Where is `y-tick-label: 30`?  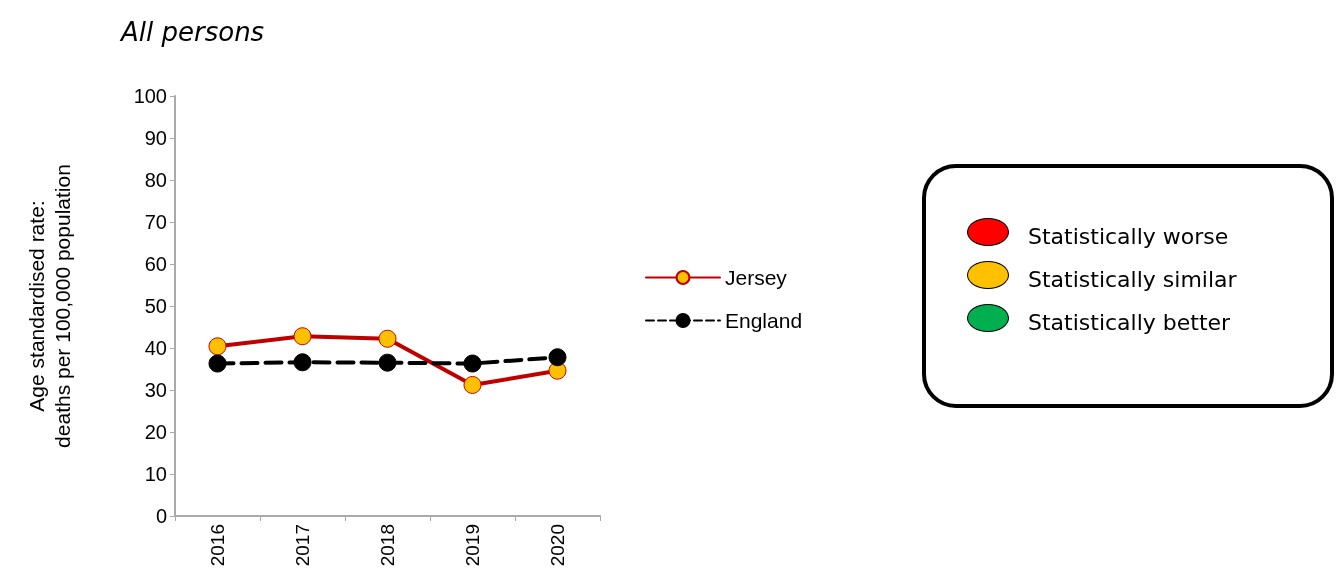 y-tick-label: 30 is located at coordinates (155, 390).